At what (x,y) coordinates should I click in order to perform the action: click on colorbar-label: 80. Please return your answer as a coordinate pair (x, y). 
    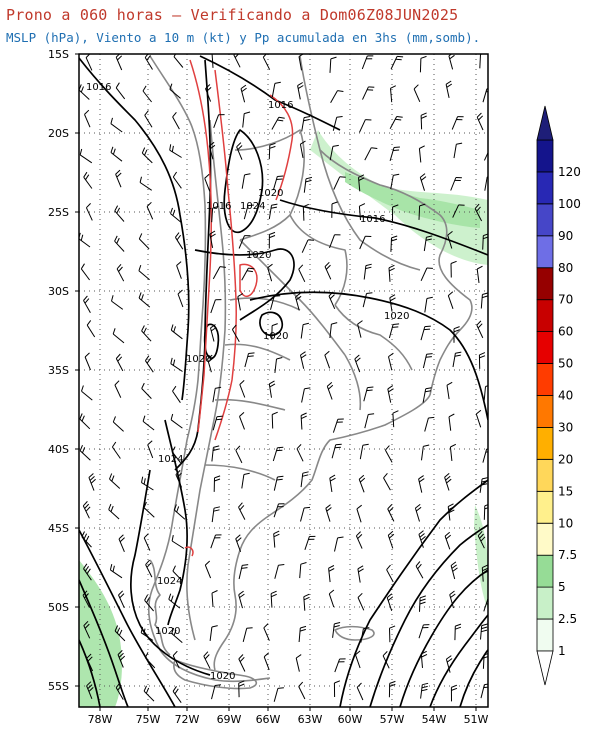
    Looking at the image, I should click on (565, 268).